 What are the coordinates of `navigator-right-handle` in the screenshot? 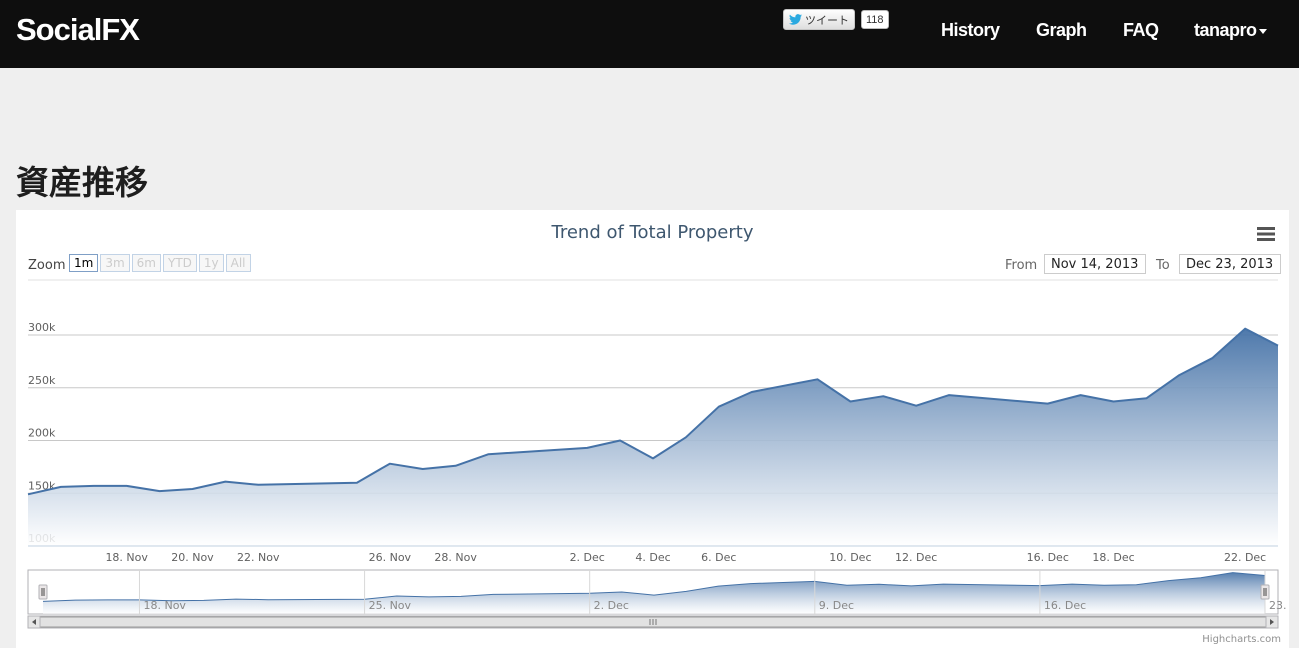 It's located at (1265, 592).